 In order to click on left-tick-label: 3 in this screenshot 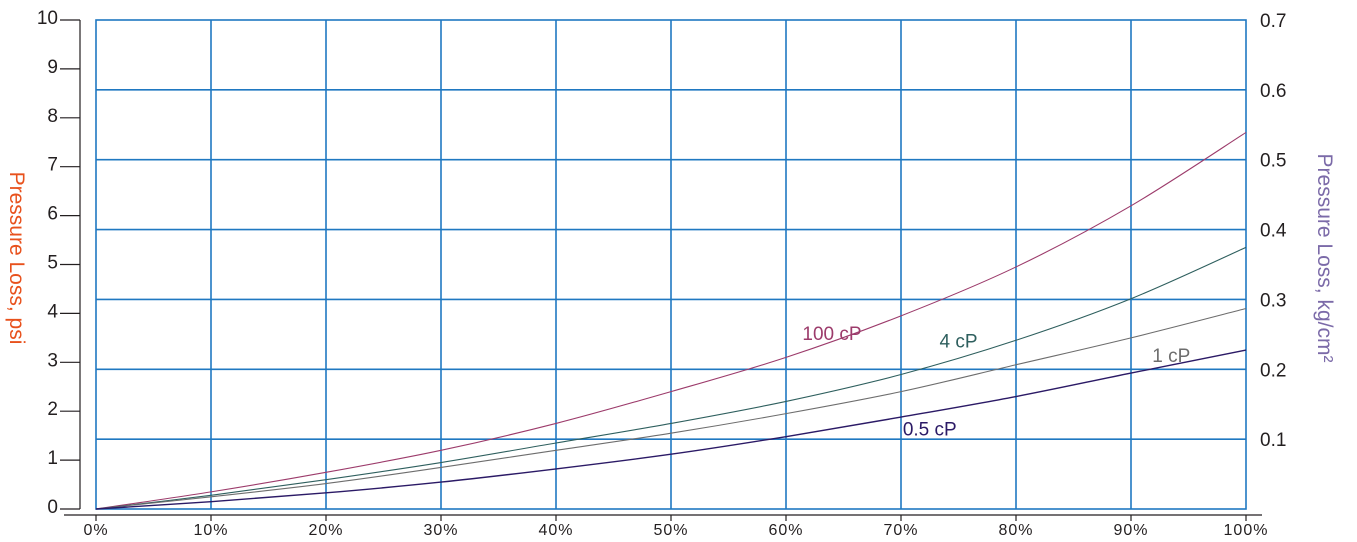, I will do `click(52, 360)`.